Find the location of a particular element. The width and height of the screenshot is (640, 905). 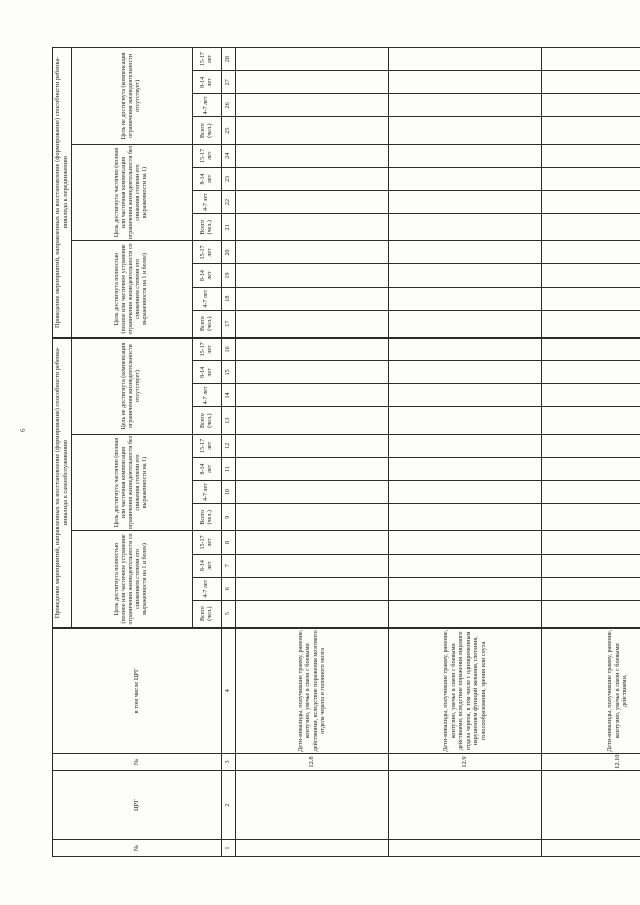

column-number-cell: 18 is located at coordinates (228, 299).